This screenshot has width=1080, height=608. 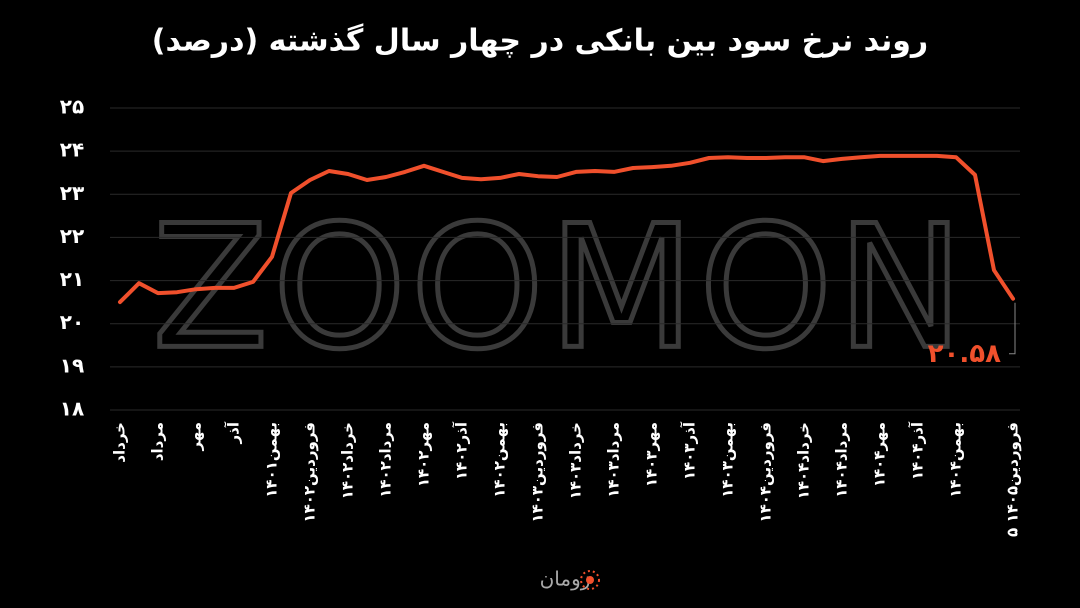 I want to click on logo-text: زومان, so click(x=565, y=579).